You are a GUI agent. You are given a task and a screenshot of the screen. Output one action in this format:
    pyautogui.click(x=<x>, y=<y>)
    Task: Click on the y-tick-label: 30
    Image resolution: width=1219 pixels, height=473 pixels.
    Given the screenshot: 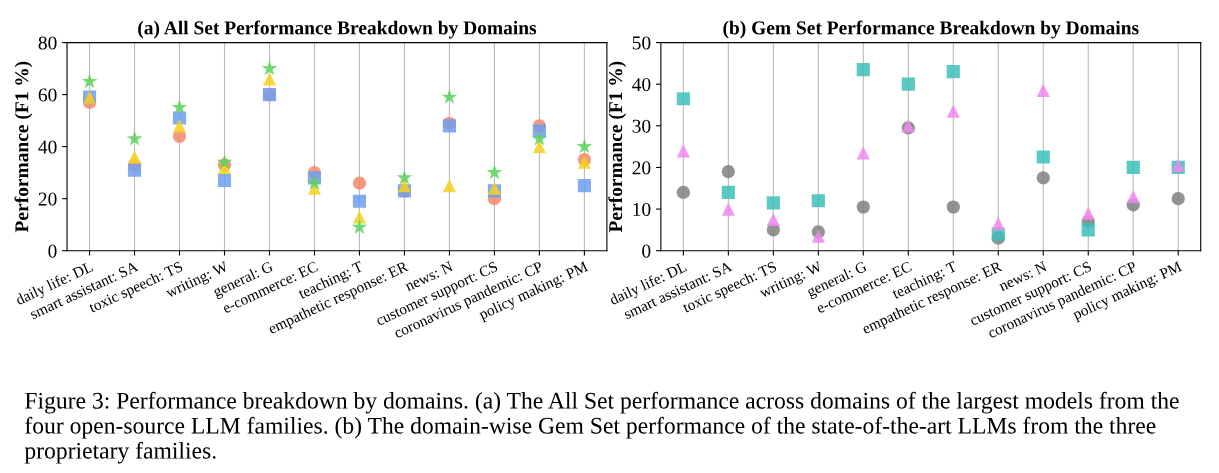 What is the action you would take?
    pyautogui.click(x=641, y=126)
    